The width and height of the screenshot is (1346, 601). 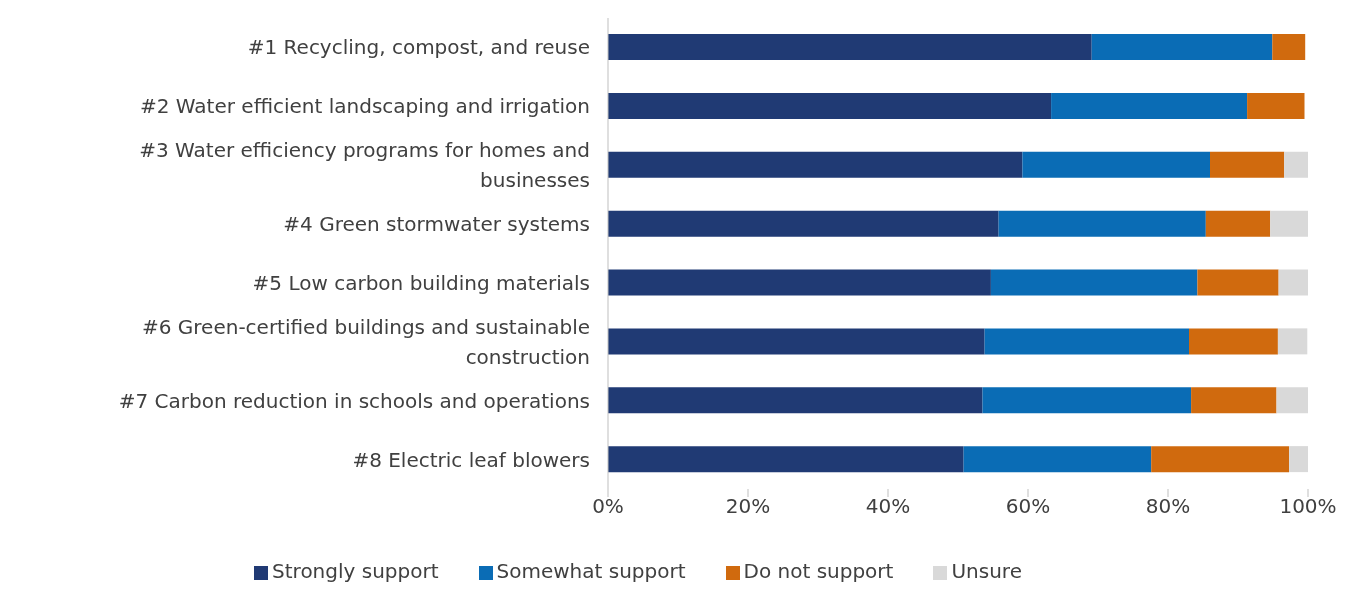 What do you see at coordinates (986, 571) in the screenshot?
I see `legend-label: Unsure` at bounding box center [986, 571].